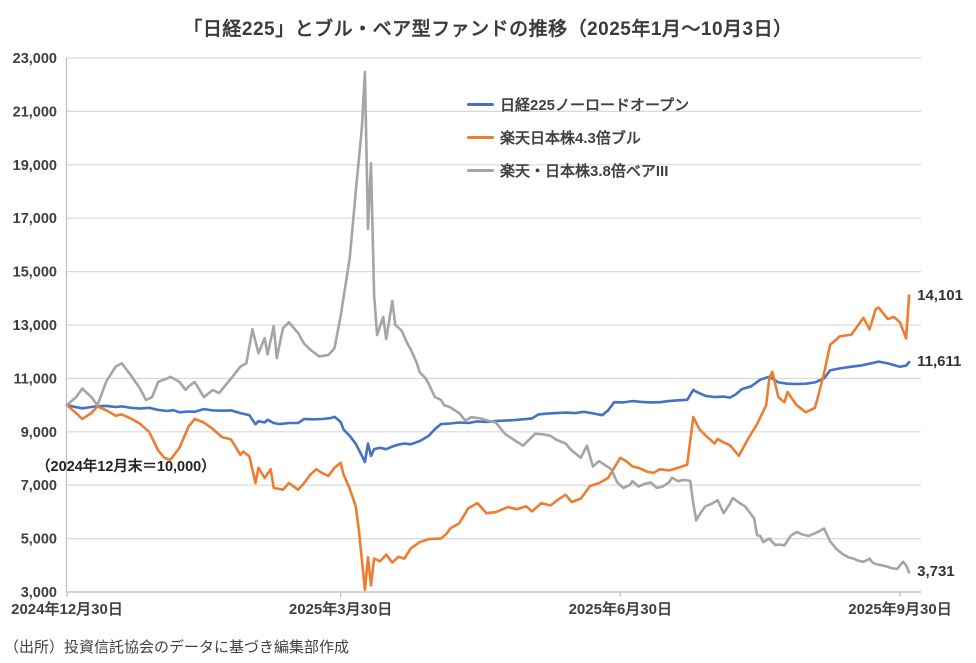  What do you see at coordinates (67, 609) in the screenshot?
I see `x-axis-tick-label: 2024年12月30日` at bounding box center [67, 609].